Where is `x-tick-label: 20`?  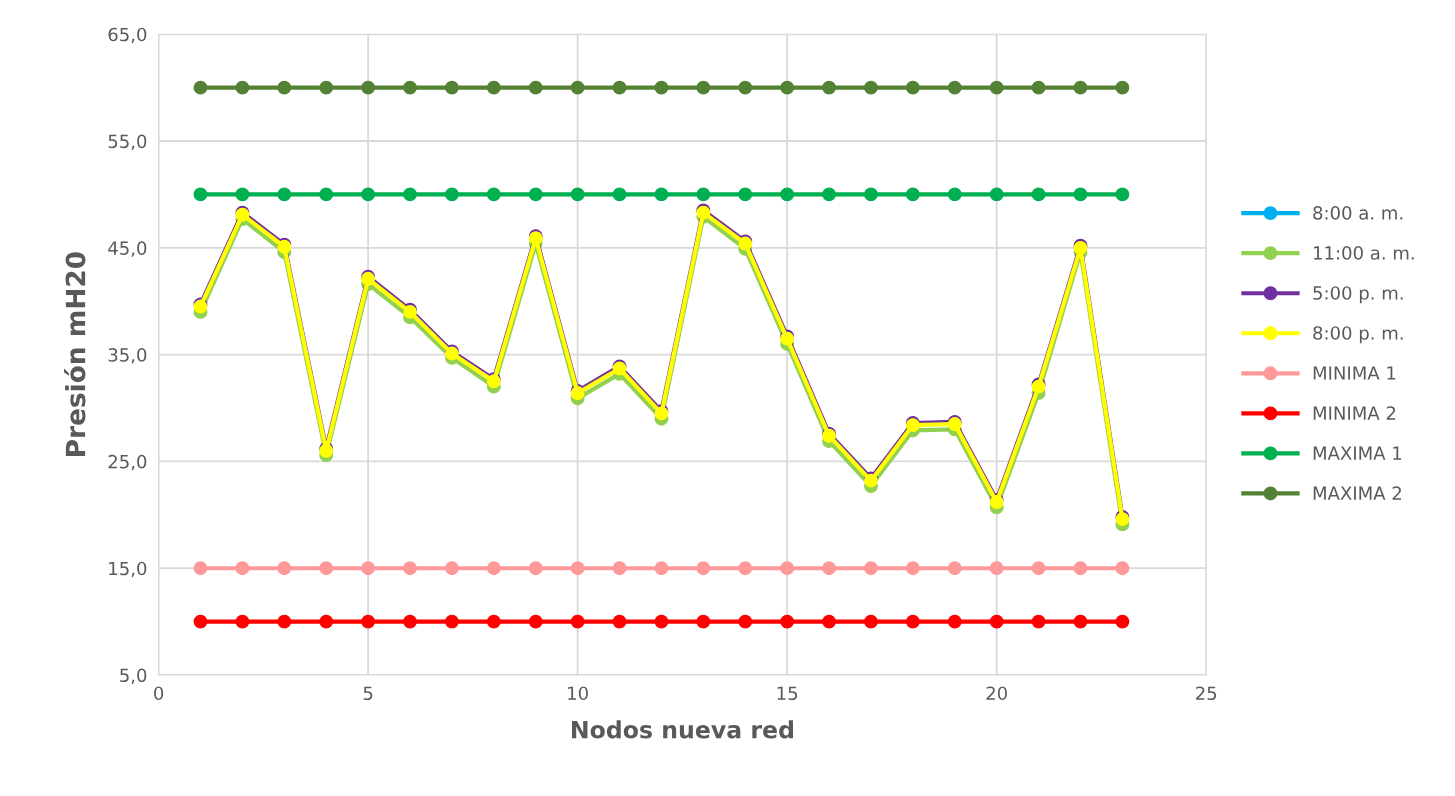 x-tick-label: 20 is located at coordinates (996, 693).